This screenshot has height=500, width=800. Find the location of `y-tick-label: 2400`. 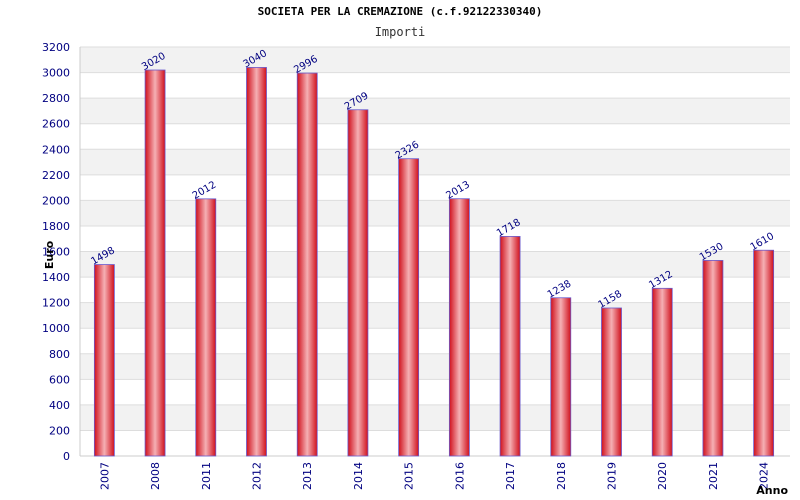

y-tick-label: 2400 is located at coordinates (56, 149).